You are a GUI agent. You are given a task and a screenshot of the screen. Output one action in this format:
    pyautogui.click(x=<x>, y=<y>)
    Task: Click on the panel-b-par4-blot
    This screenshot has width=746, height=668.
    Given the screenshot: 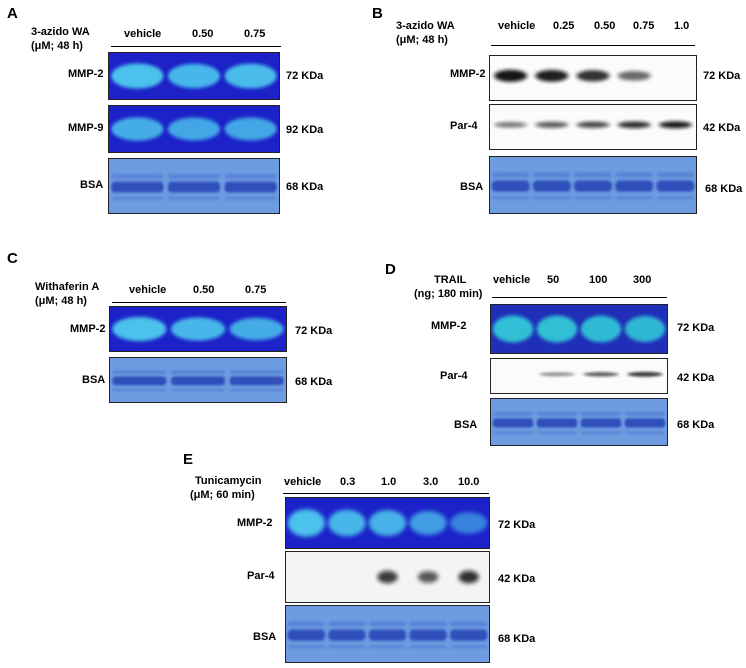 What is the action you would take?
    pyautogui.click(x=593, y=127)
    